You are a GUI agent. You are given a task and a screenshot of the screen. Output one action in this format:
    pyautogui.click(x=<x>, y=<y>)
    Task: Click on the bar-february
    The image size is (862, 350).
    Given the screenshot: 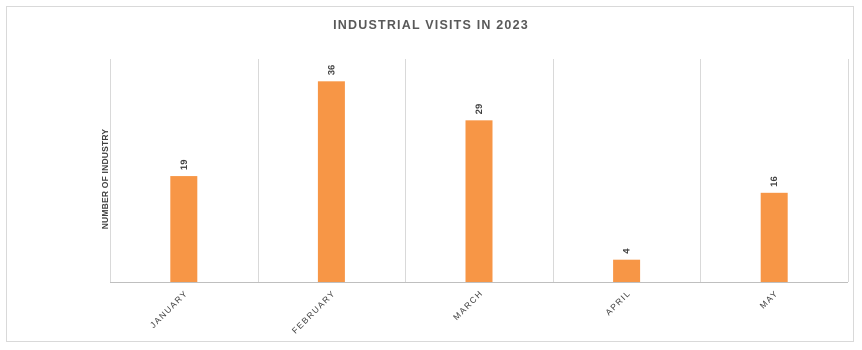 What is the action you would take?
    pyautogui.click(x=331, y=181)
    